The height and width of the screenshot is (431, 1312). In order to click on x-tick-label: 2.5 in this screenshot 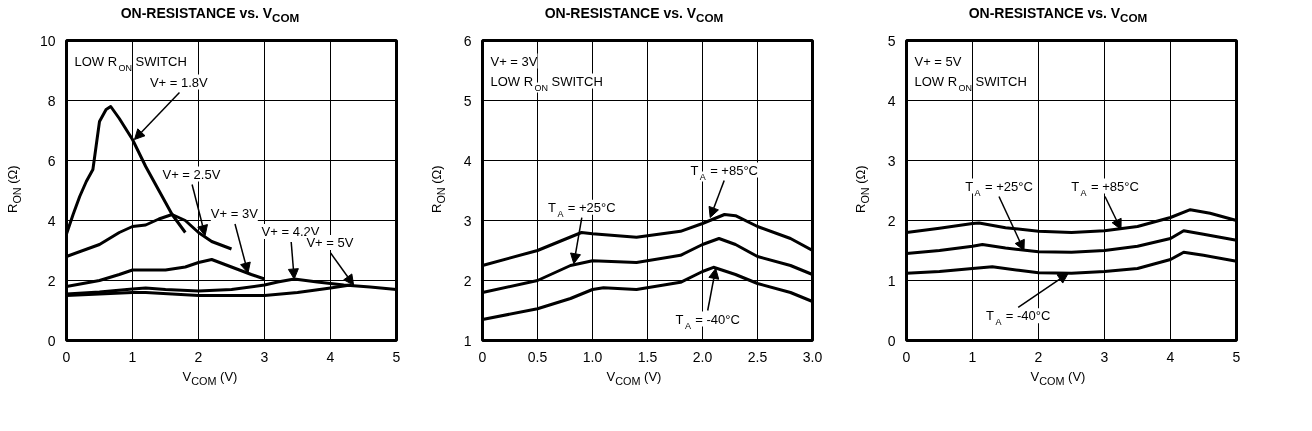, I will do `click(757, 356)`.